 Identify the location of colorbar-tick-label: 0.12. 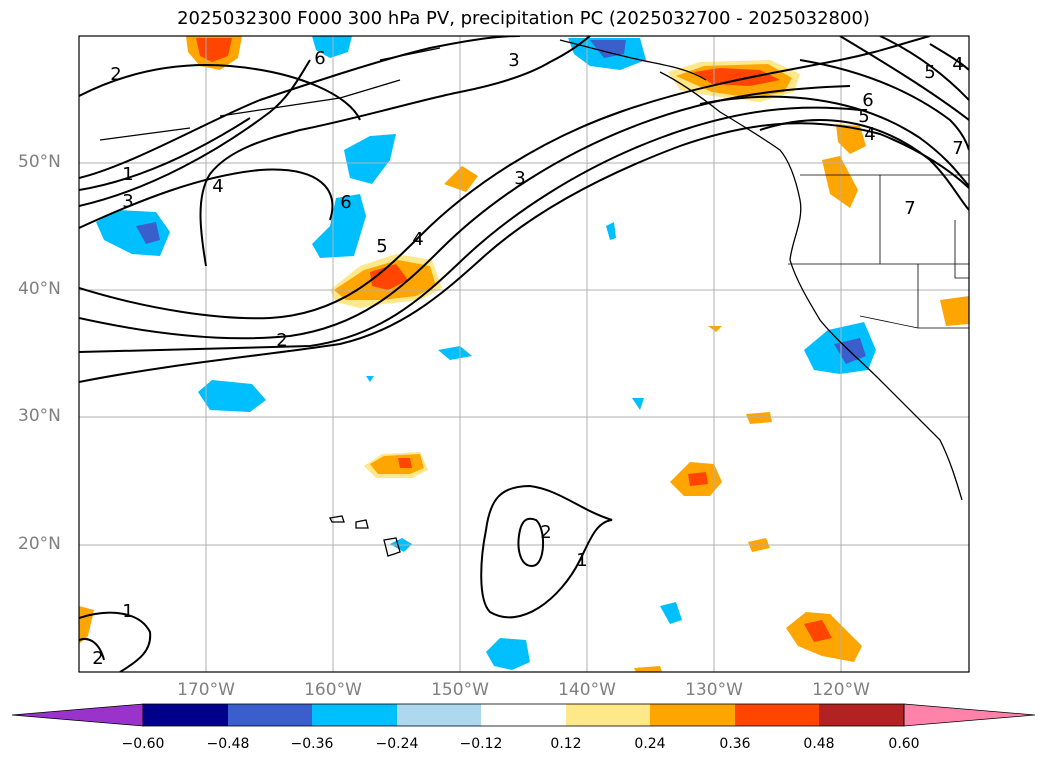
(566, 744).